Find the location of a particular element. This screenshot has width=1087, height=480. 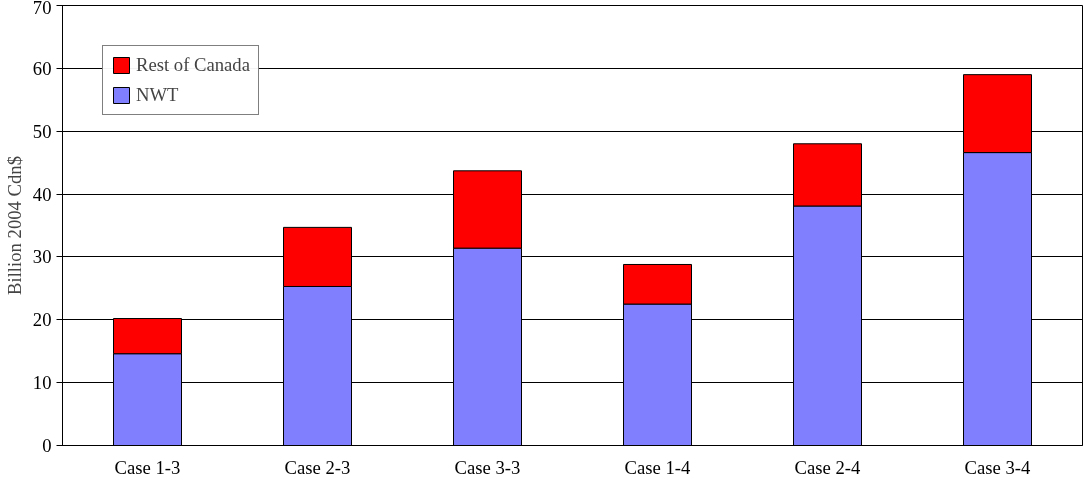

x-tick-label: Case 1-4 is located at coordinates (658, 467).